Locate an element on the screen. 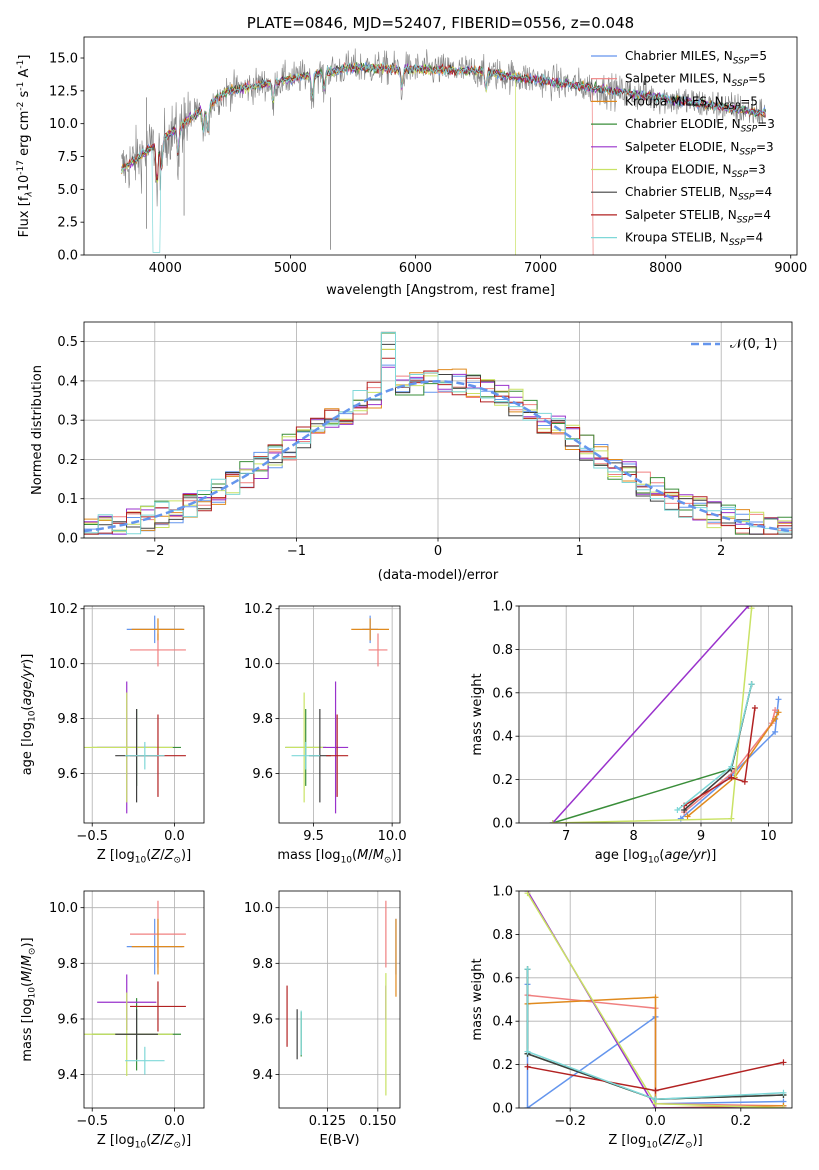 This screenshot has height=1170, width=819. y-tick-label: 9.4 is located at coordinates (67, 1075).